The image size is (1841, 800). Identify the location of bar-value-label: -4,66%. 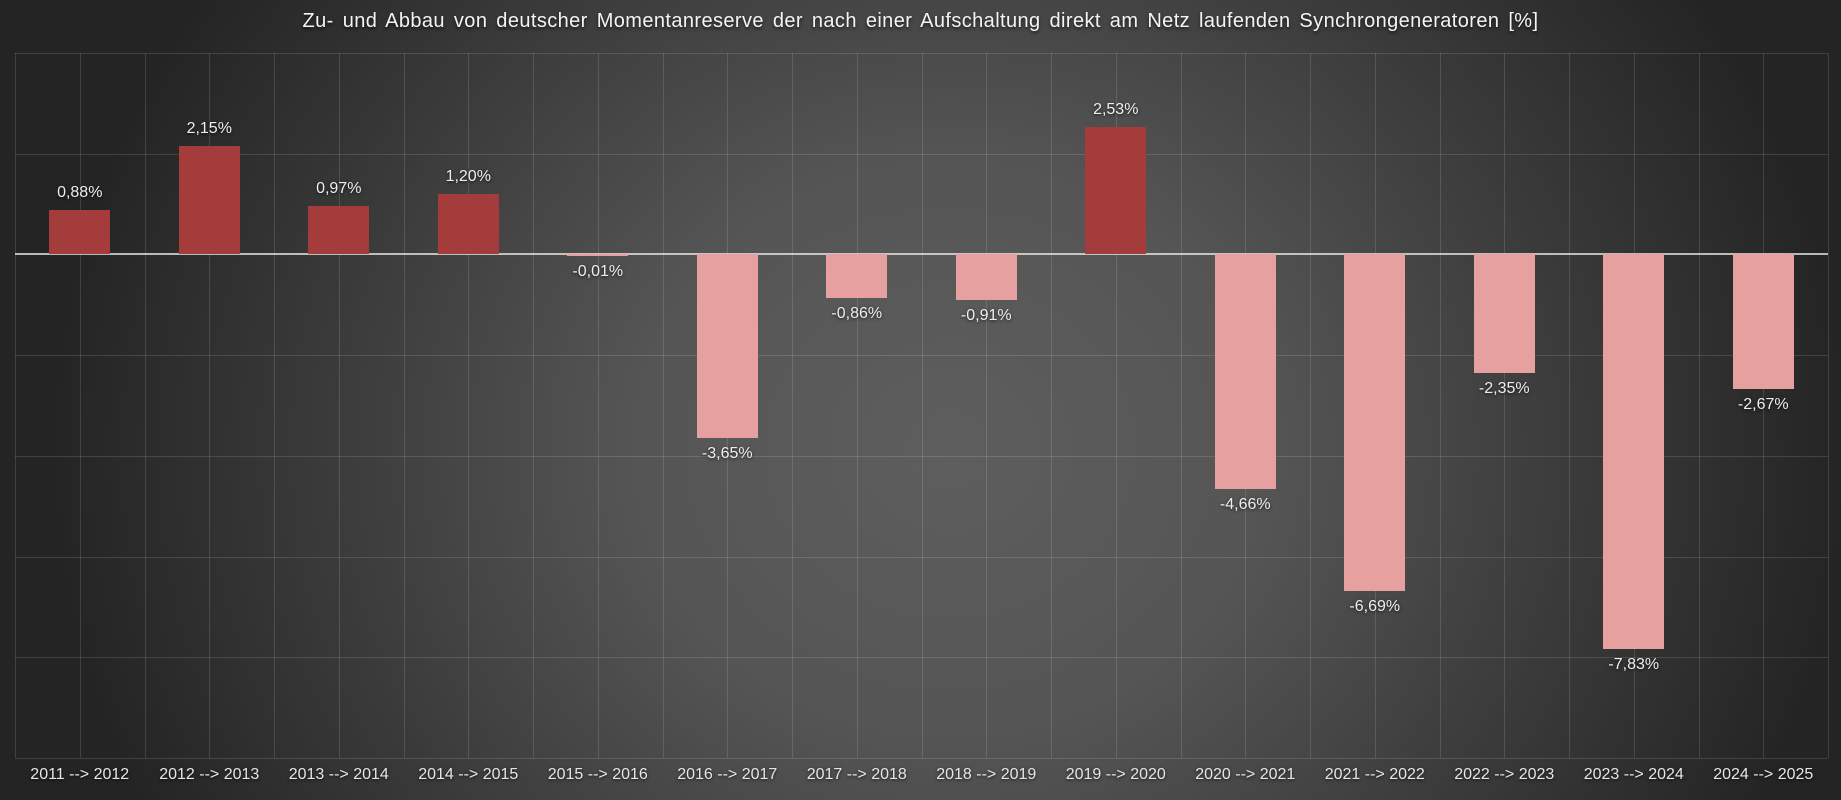
(1245, 505).